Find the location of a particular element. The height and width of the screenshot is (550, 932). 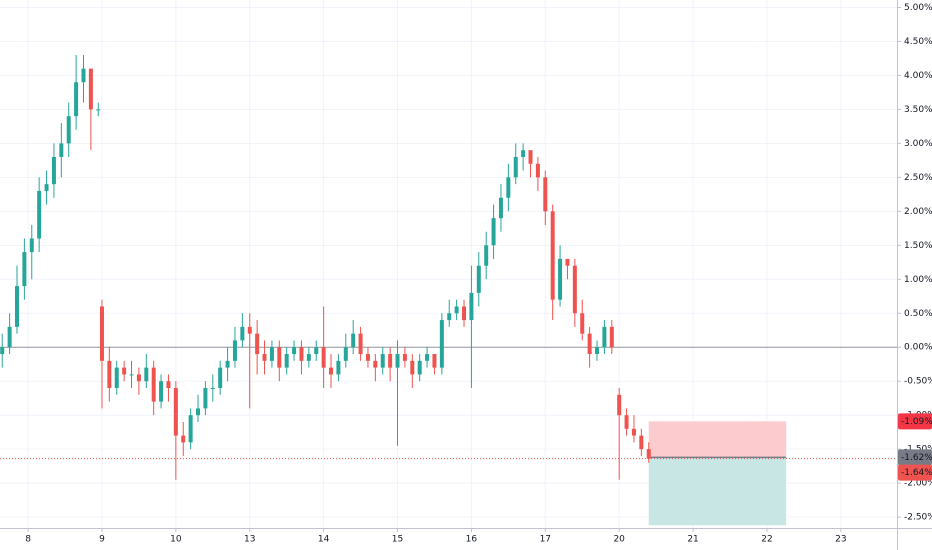

x-tick-label: 15 is located at coordinates (397, 540).